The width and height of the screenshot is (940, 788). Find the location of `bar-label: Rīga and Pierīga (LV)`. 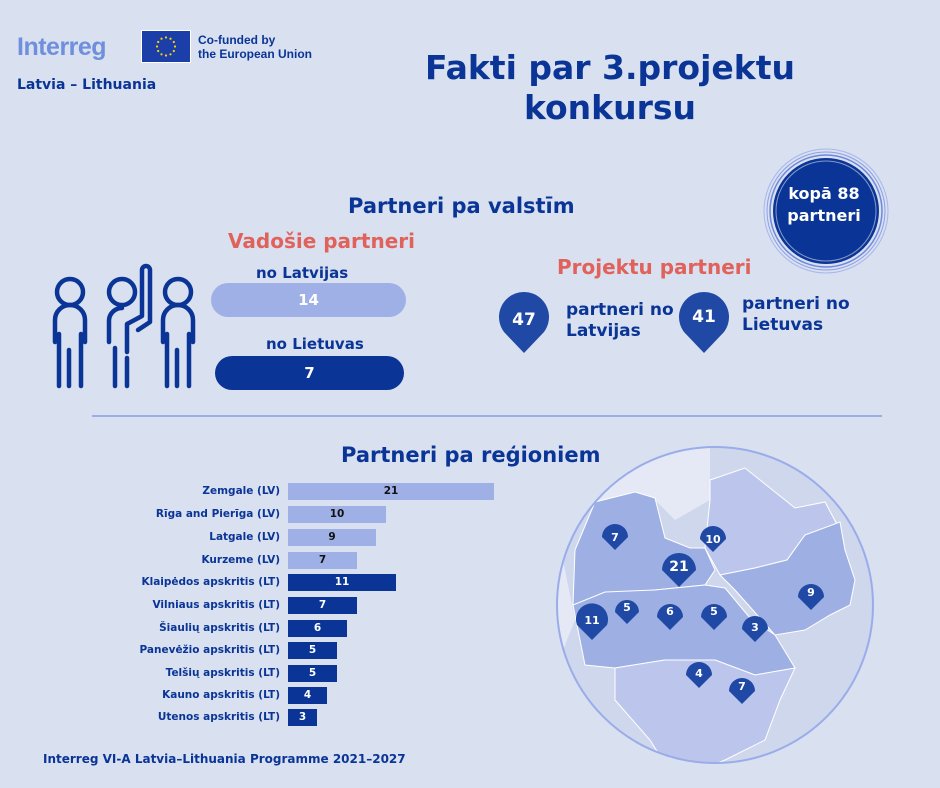

bar-label: Rīga and Pierīga (LV) is located at coordinates (217, 514).